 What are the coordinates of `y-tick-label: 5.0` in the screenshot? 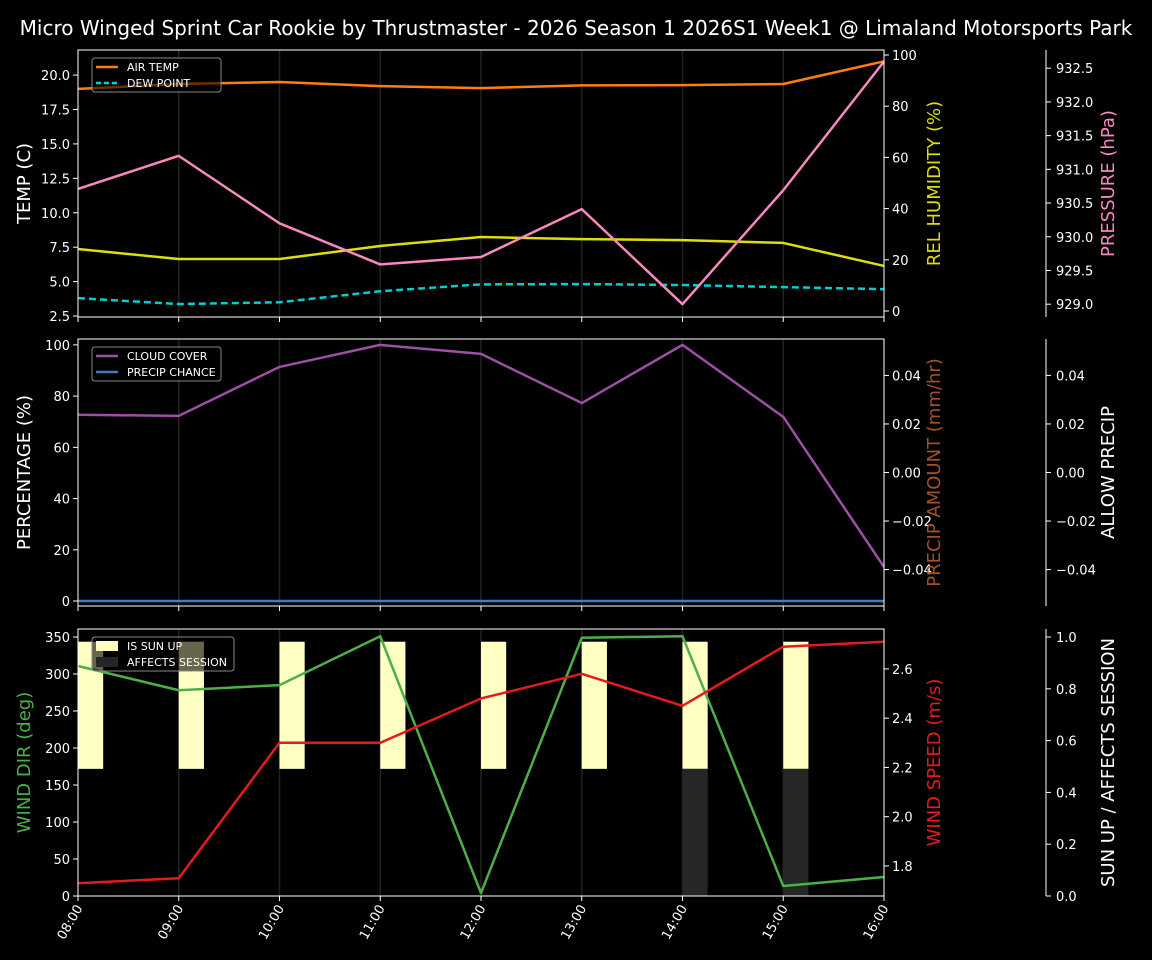 It's located at (59, 283).